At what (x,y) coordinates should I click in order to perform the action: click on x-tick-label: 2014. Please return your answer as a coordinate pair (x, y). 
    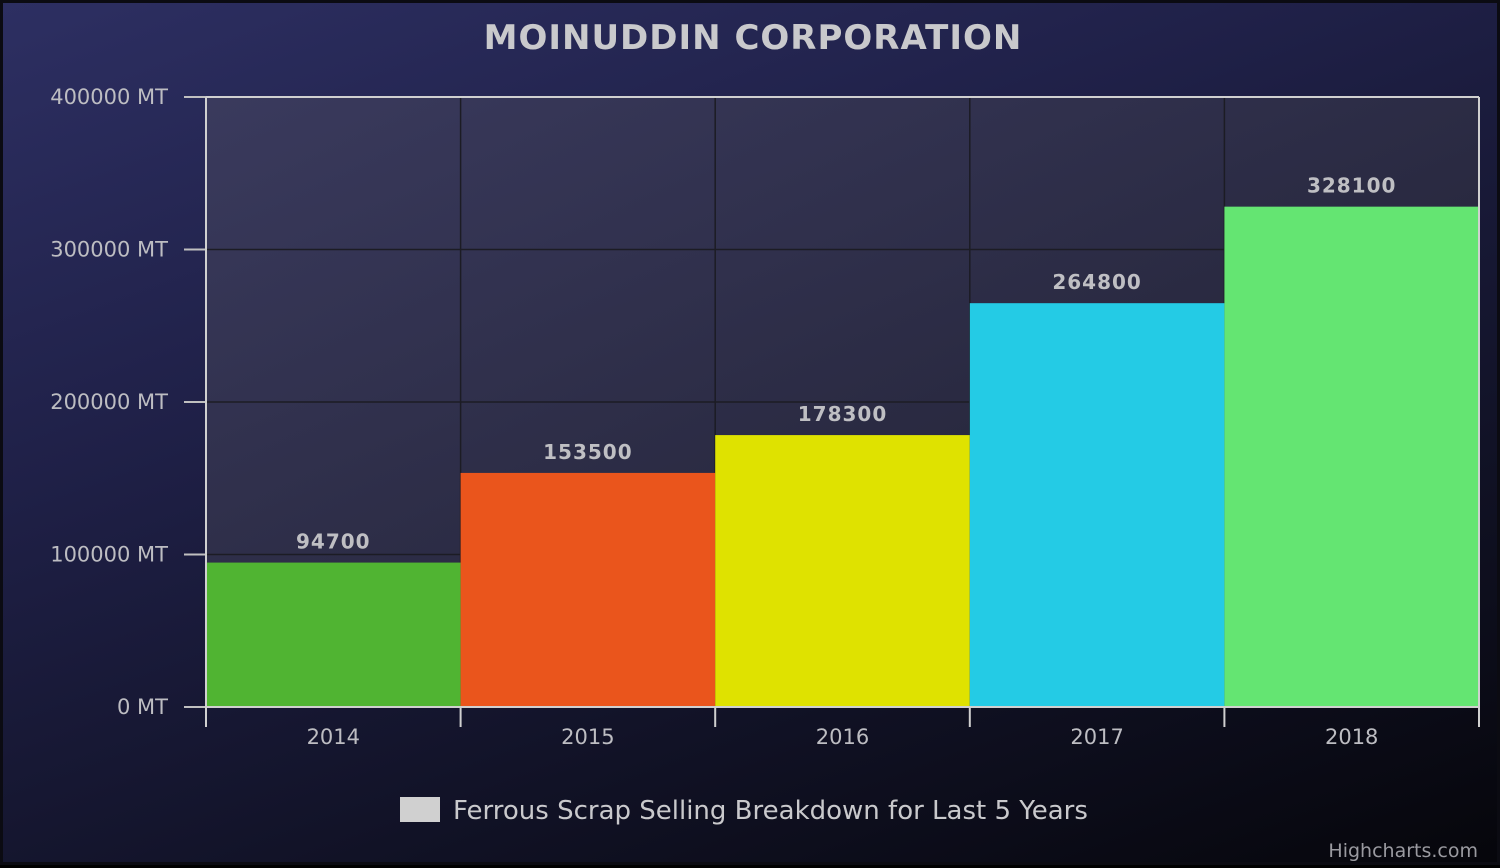
    Looking at the image, I should click on (333, 737).